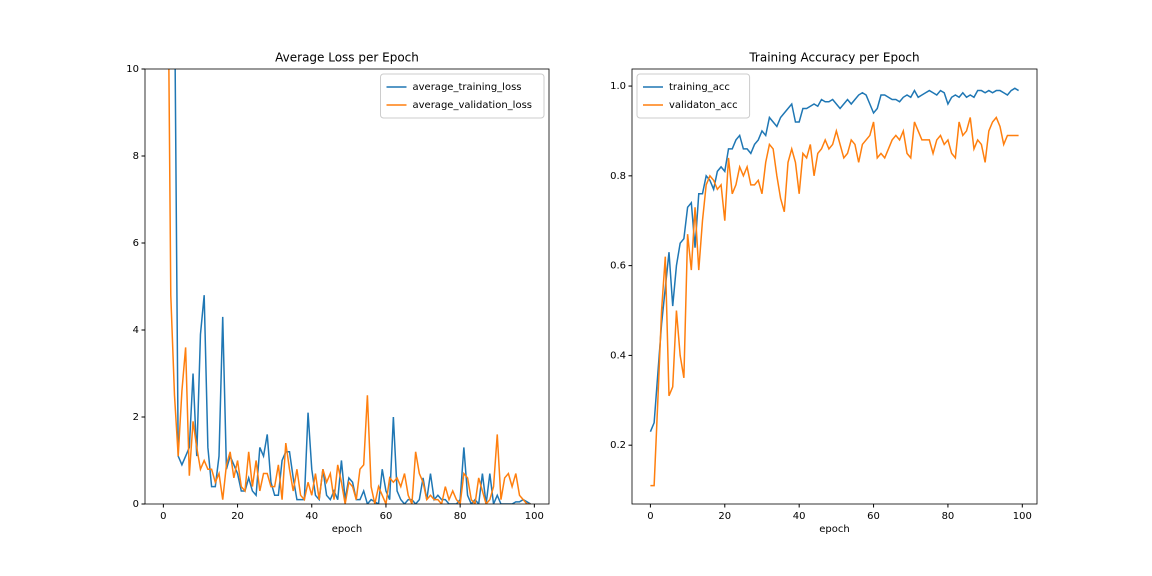 This screenshot has height=576, width=1152. Describe the element at coordinates (132, 69) in the screenshot. I see `y-tick-label: 10` at that location.